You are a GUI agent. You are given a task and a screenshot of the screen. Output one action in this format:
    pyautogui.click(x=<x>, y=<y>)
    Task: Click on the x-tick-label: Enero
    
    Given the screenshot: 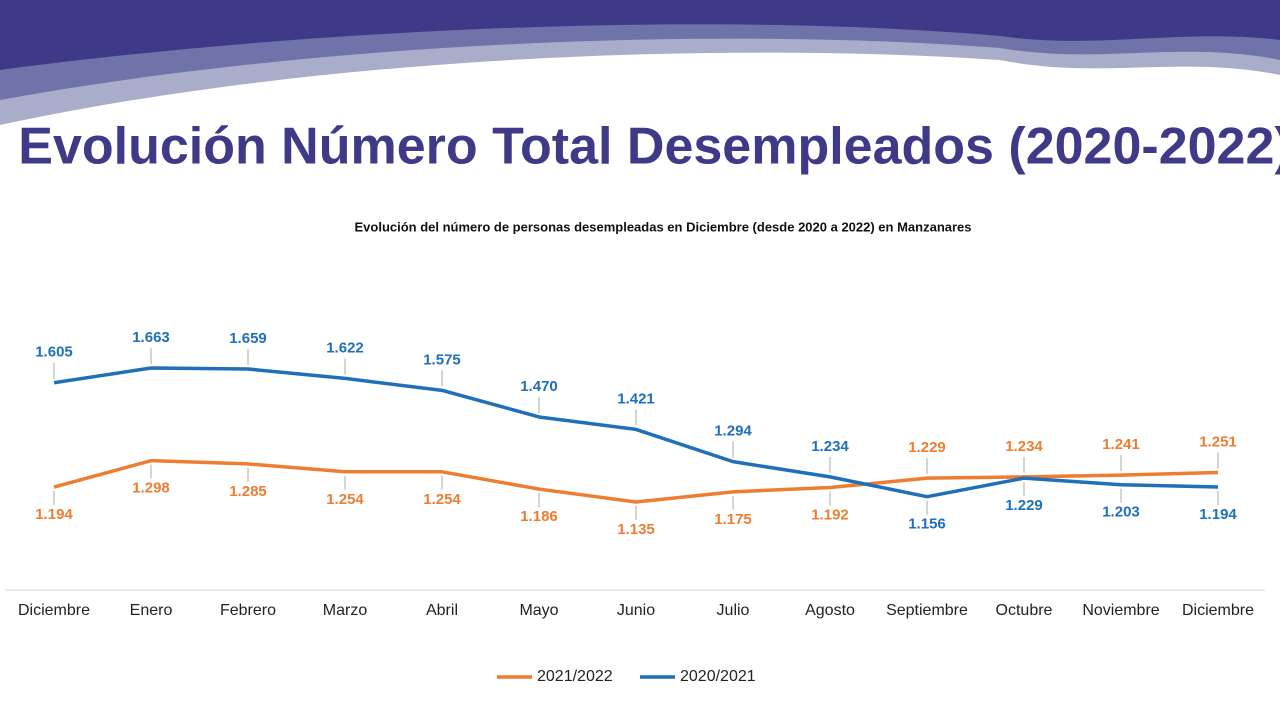 What is the action you would take?
    pyautogui.click(x=151, y=610)
    